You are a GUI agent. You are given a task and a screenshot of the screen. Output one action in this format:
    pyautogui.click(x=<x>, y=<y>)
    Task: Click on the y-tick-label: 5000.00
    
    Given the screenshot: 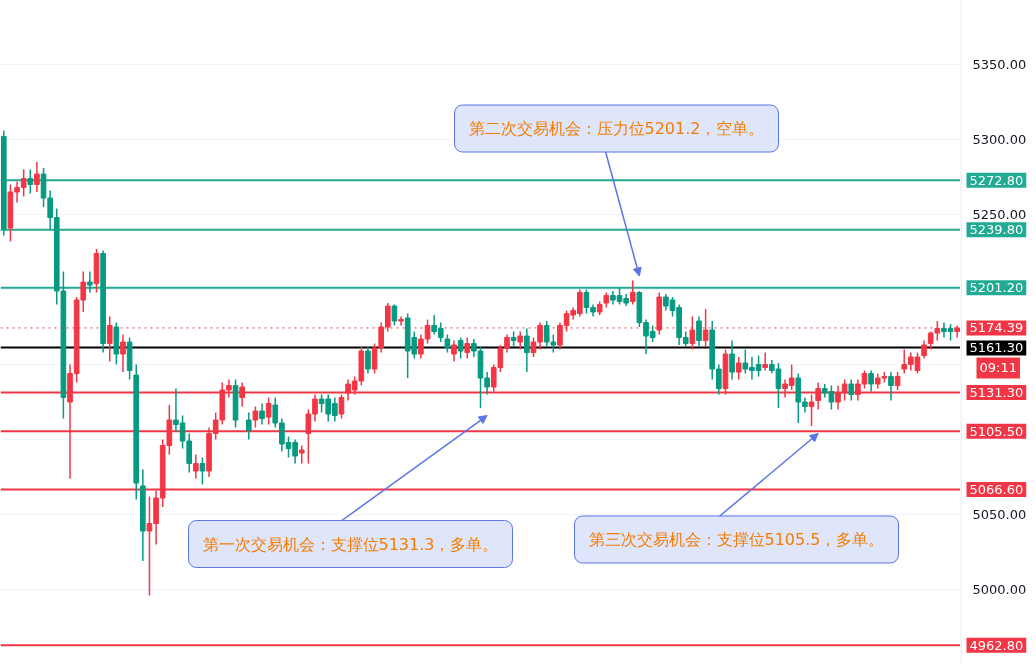 What is the action you would take?
    pyautogui.click(x=999, y=590)
    